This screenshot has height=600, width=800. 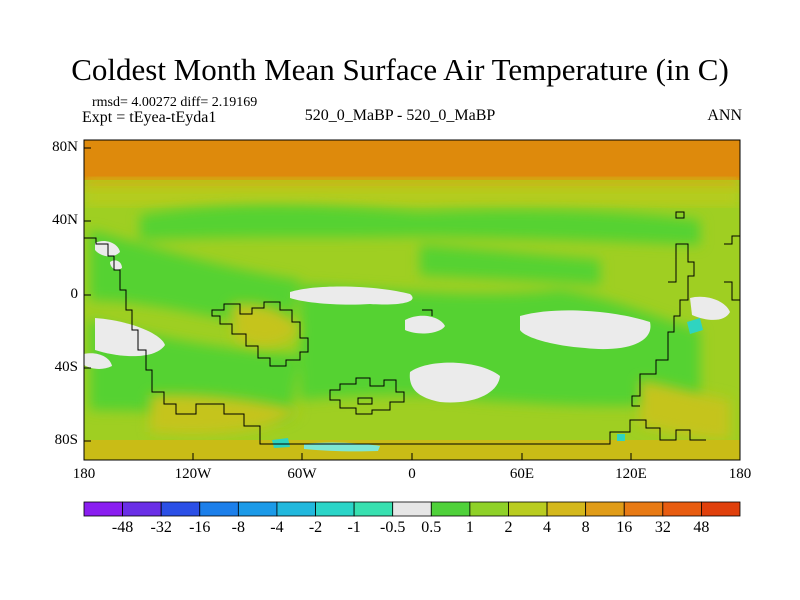 What do you see at coordinates (161, 527) in the screenshot?
I see `colorbar-label: -32` at bounding box center [161, 527].